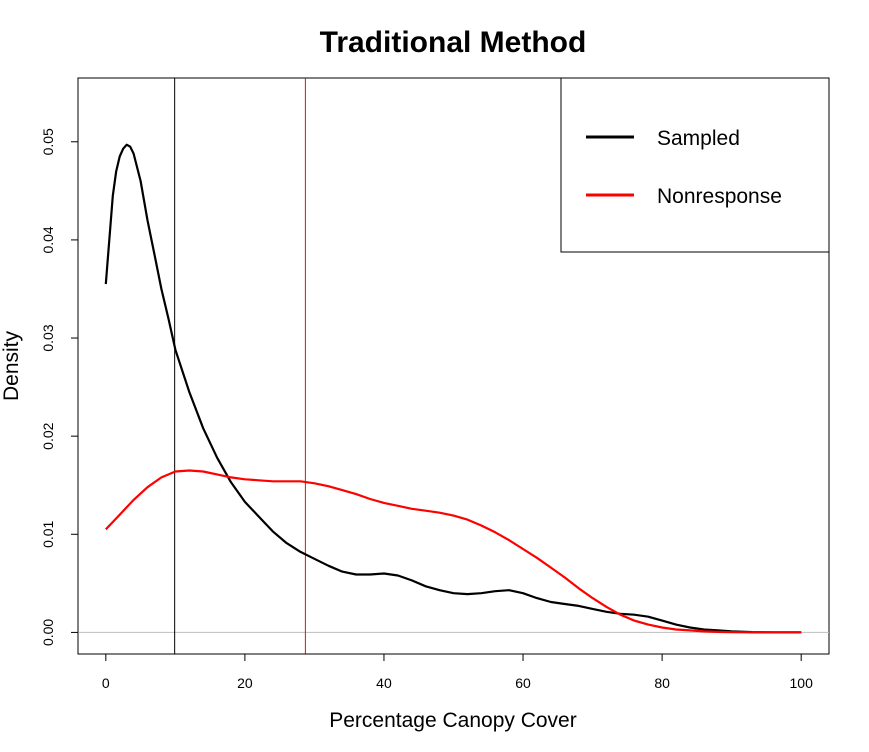  What do you see at coordinates (719, 196) in the screenshot?
I see `legend-label-nonresponse: Nonresponse` at bounding box center [719, 196].